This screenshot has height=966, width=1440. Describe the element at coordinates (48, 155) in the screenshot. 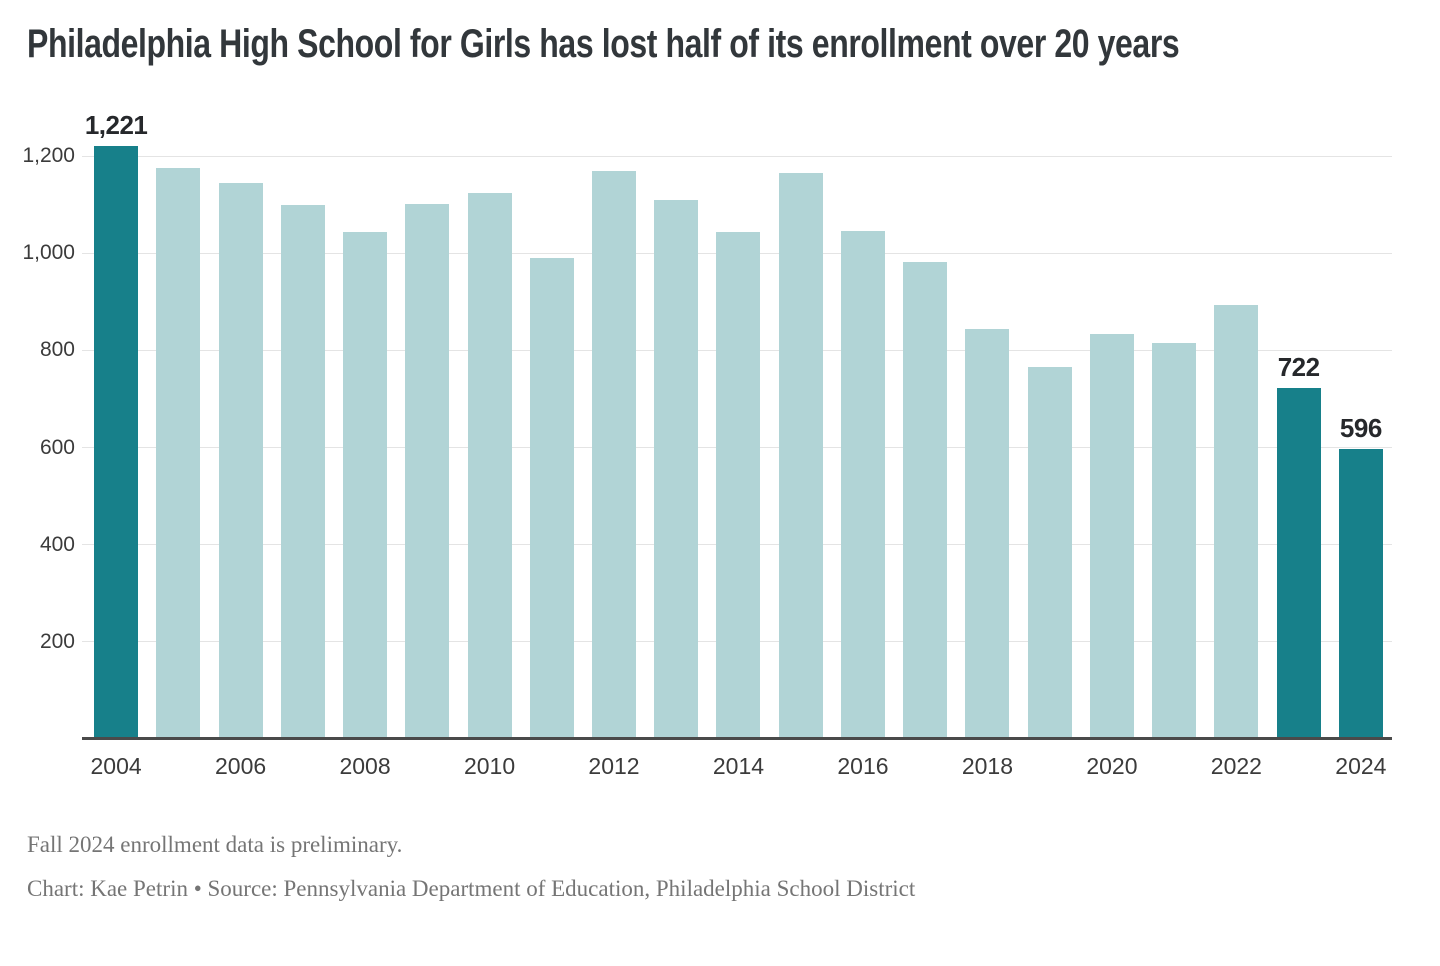

I see `y-axis-label-1,200: 1,200` at that location.